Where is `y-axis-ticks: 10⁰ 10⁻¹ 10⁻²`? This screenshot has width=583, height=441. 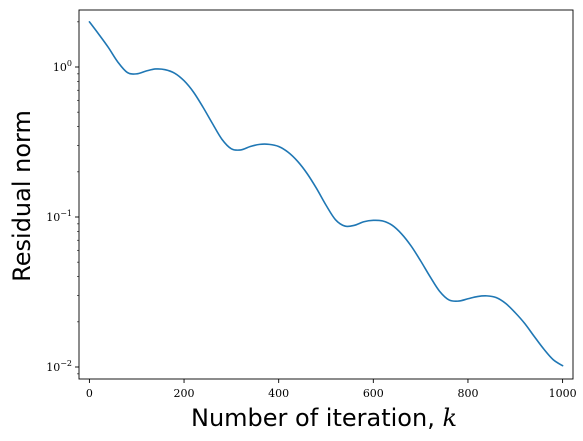 y-axis-ticks: 10⁰ 10⁻¹ 10⁻² is located at coordinates (62, 216).